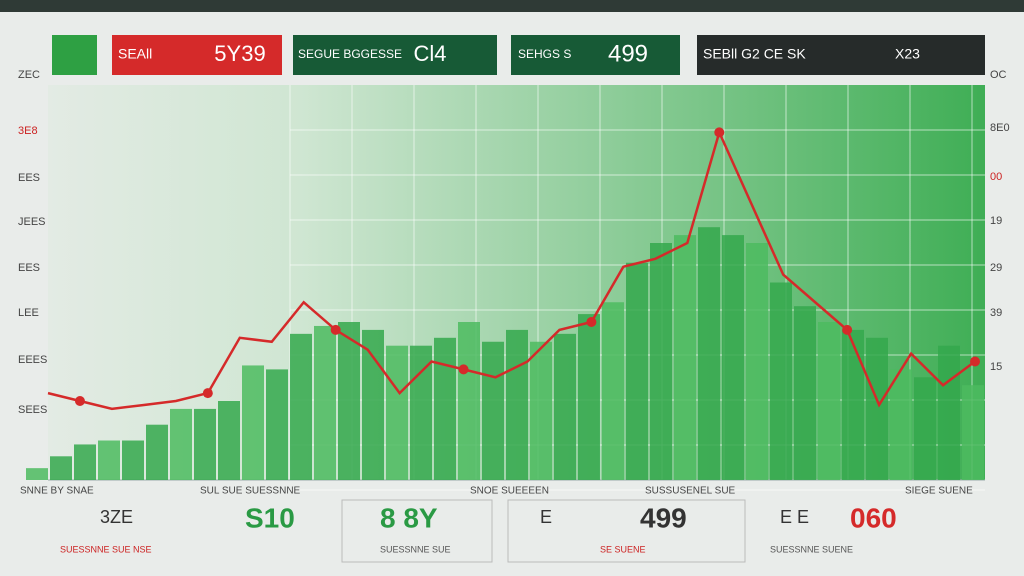  Describe the element at coordinates (239, 53) in the screenshot. I see `tile-value: 5Y39` at that location.